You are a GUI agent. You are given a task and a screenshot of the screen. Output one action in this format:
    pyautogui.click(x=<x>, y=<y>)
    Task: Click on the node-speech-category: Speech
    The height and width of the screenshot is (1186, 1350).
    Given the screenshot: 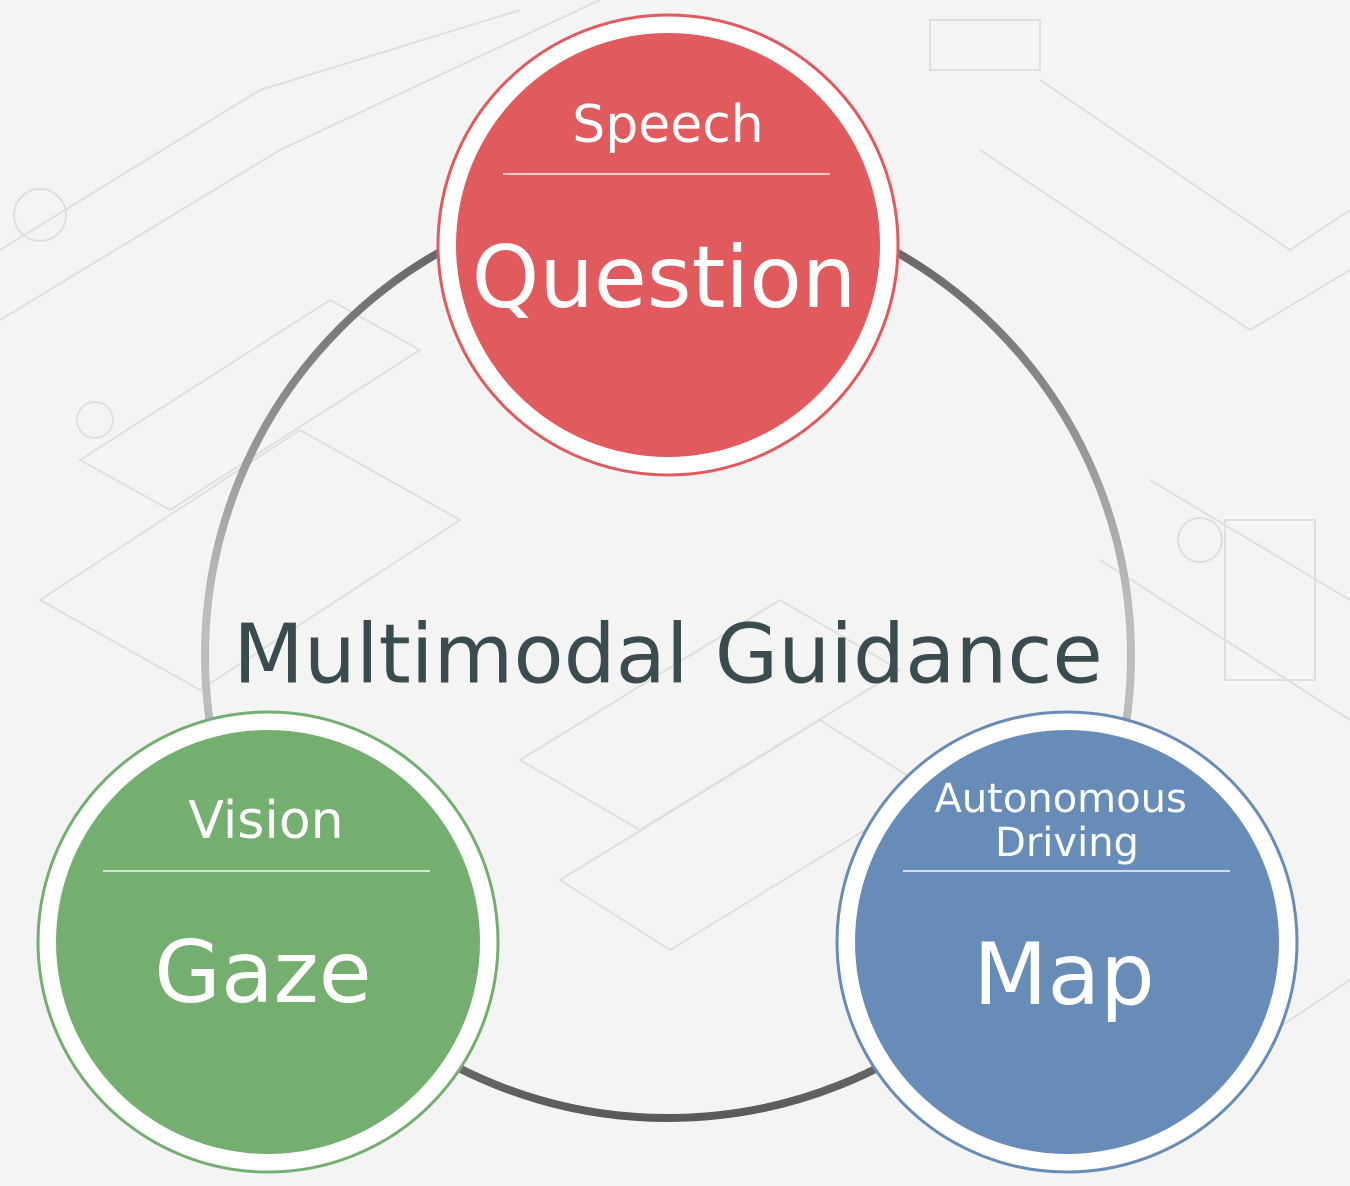 What is the action you would take?
    pyautogui.click(x=668, y=125)
    